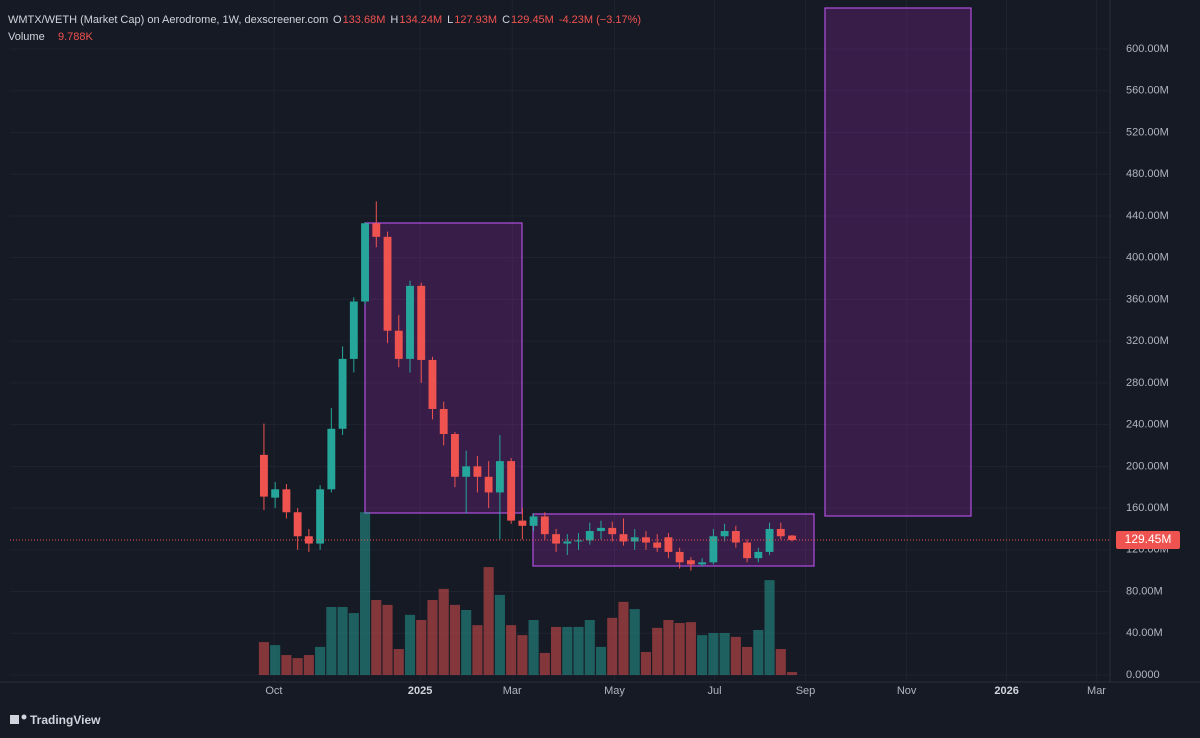  Describe the element at coordinates (614, 691) in the screenshot. I see `x-tick-label: May` at that location.